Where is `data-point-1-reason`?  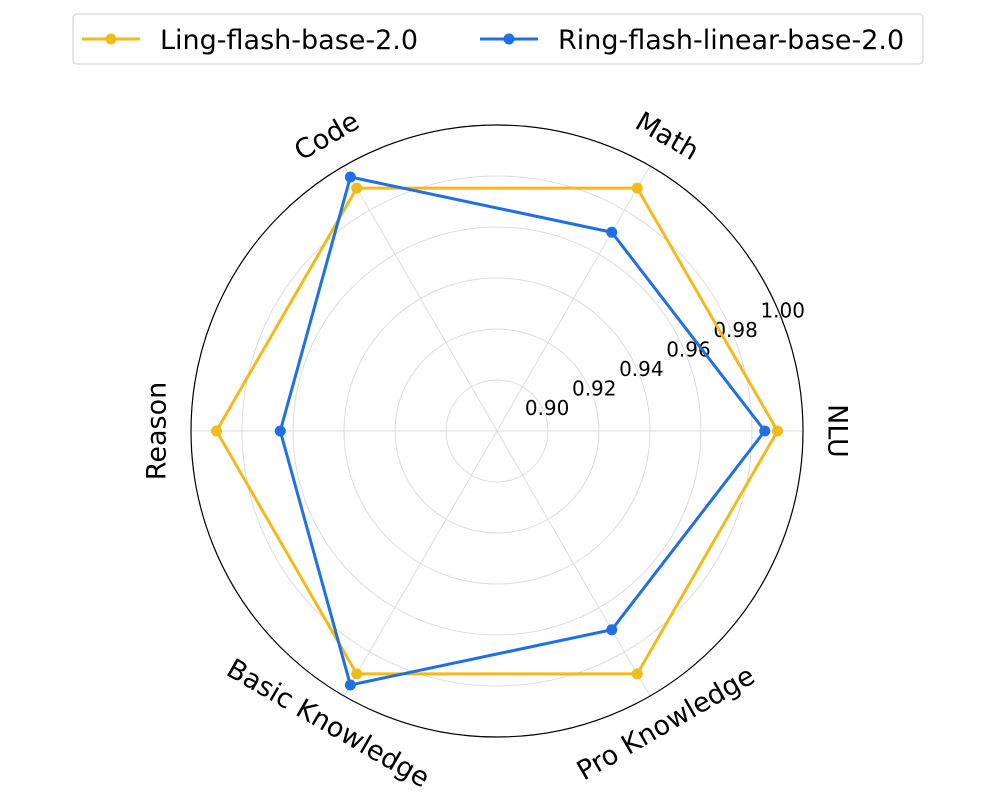
data-point-1-reason is located at coordinates (216, 431).